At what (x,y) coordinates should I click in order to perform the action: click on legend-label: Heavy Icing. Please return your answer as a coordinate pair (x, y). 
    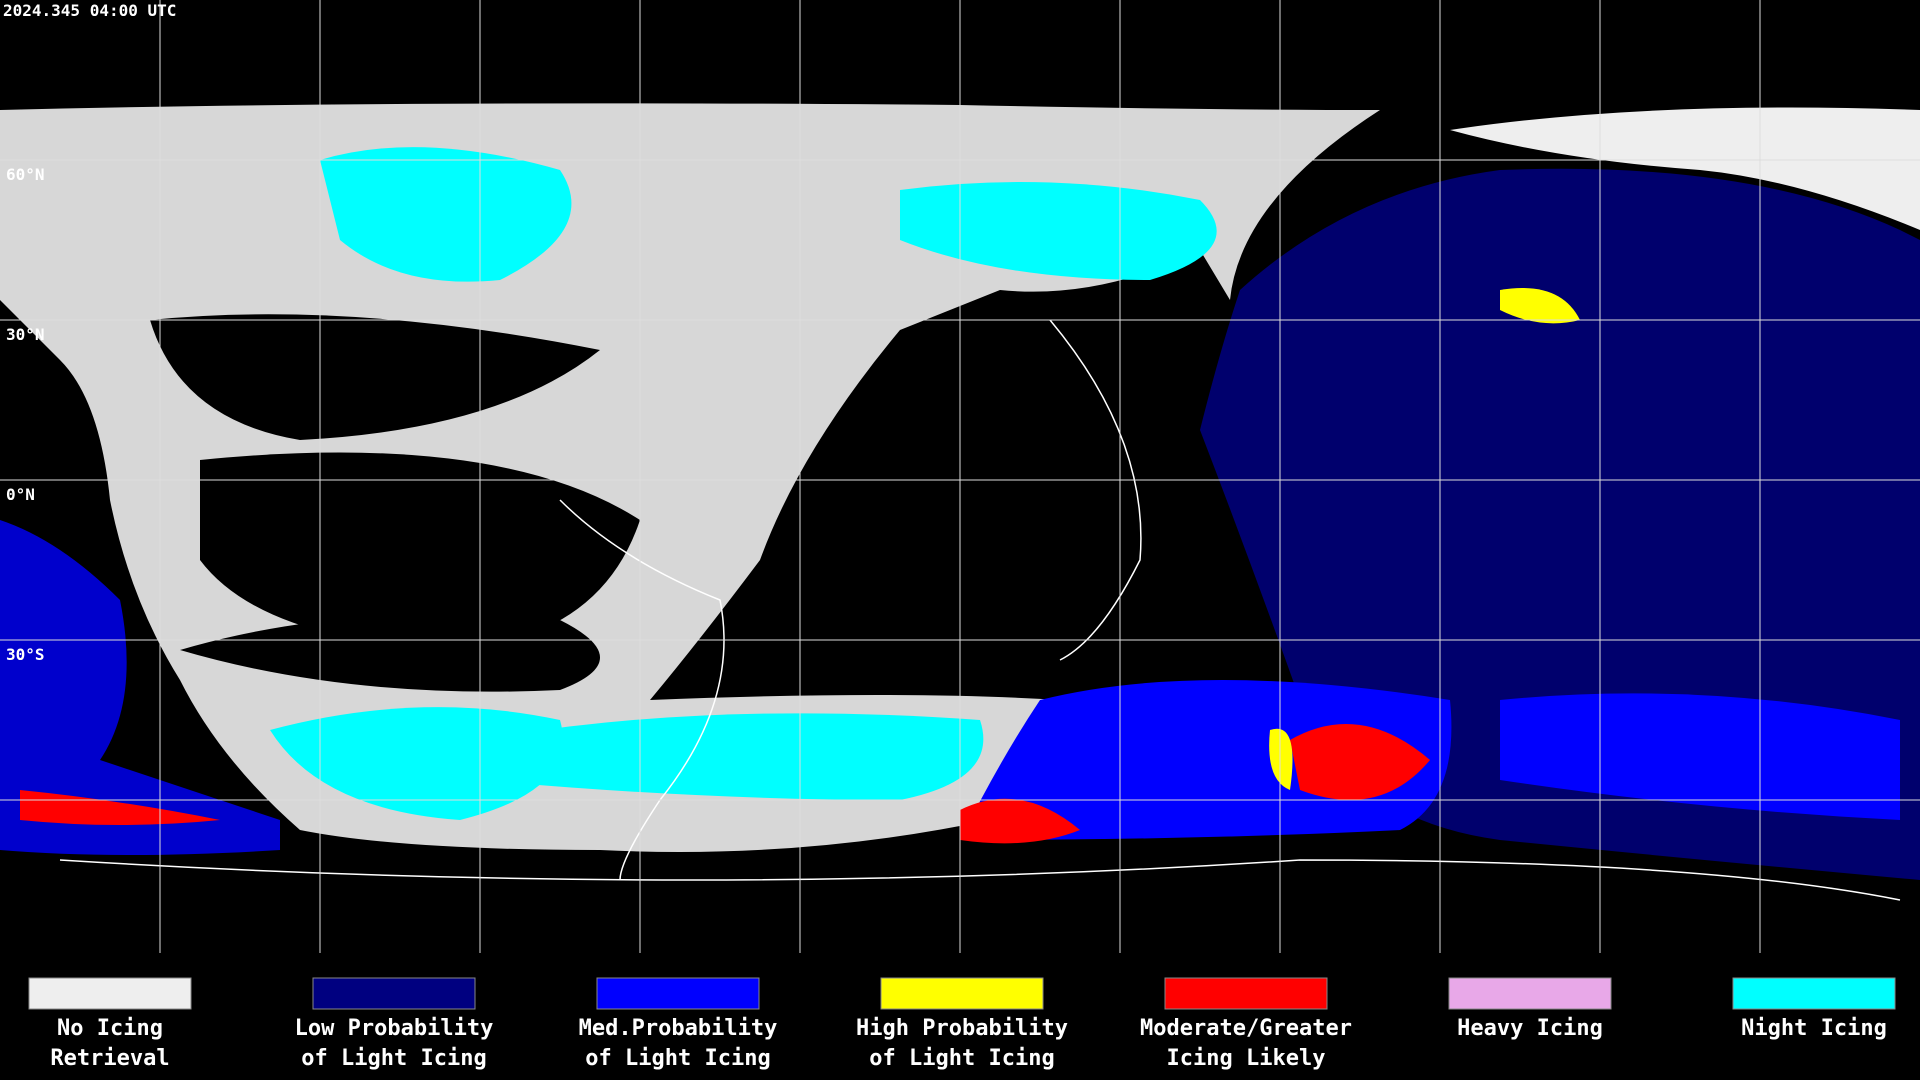
    Looking at the image, I should click on (1530, 1028).